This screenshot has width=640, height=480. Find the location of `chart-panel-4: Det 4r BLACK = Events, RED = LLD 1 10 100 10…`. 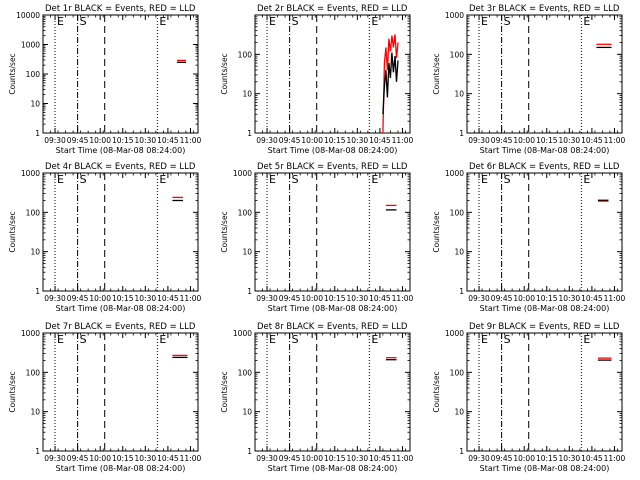

chart-panel-4: Det 4r BLACK = Events, RED = LLD 1 10 100 10… is located at coordinates (105, 237).